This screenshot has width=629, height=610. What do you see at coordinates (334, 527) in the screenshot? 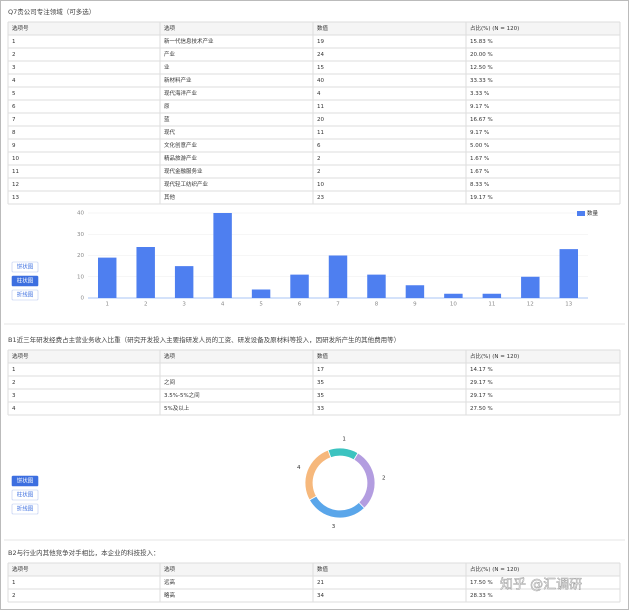
I see `donut-label: 3` at bounding box center [334, 527].